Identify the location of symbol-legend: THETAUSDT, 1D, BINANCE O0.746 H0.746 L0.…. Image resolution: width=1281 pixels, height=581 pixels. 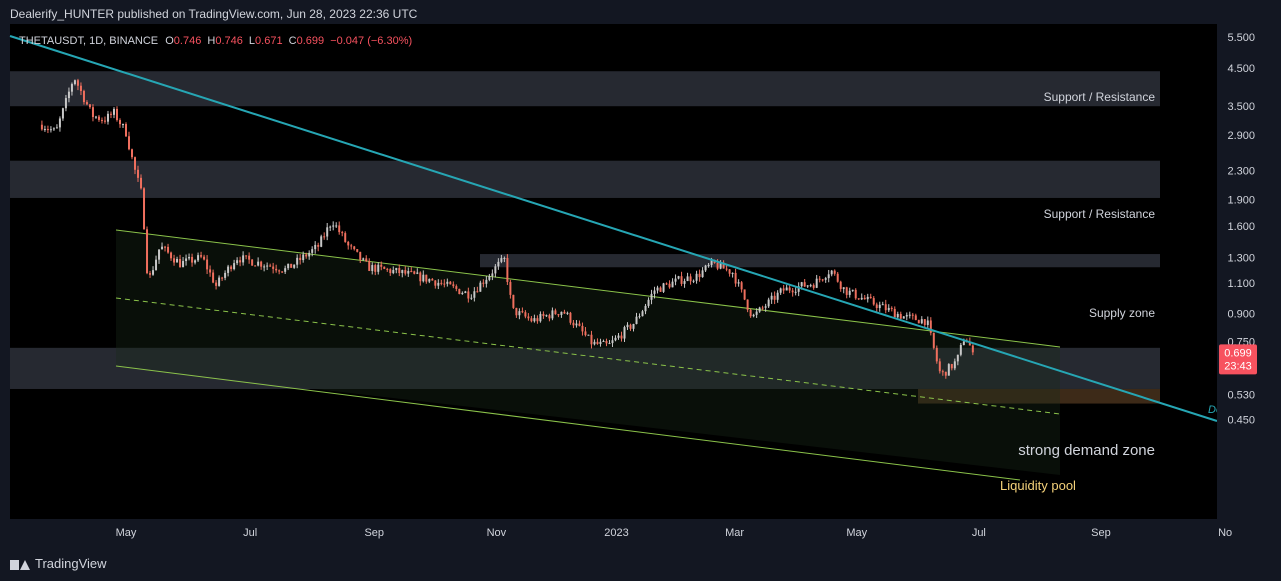
(215, 41).